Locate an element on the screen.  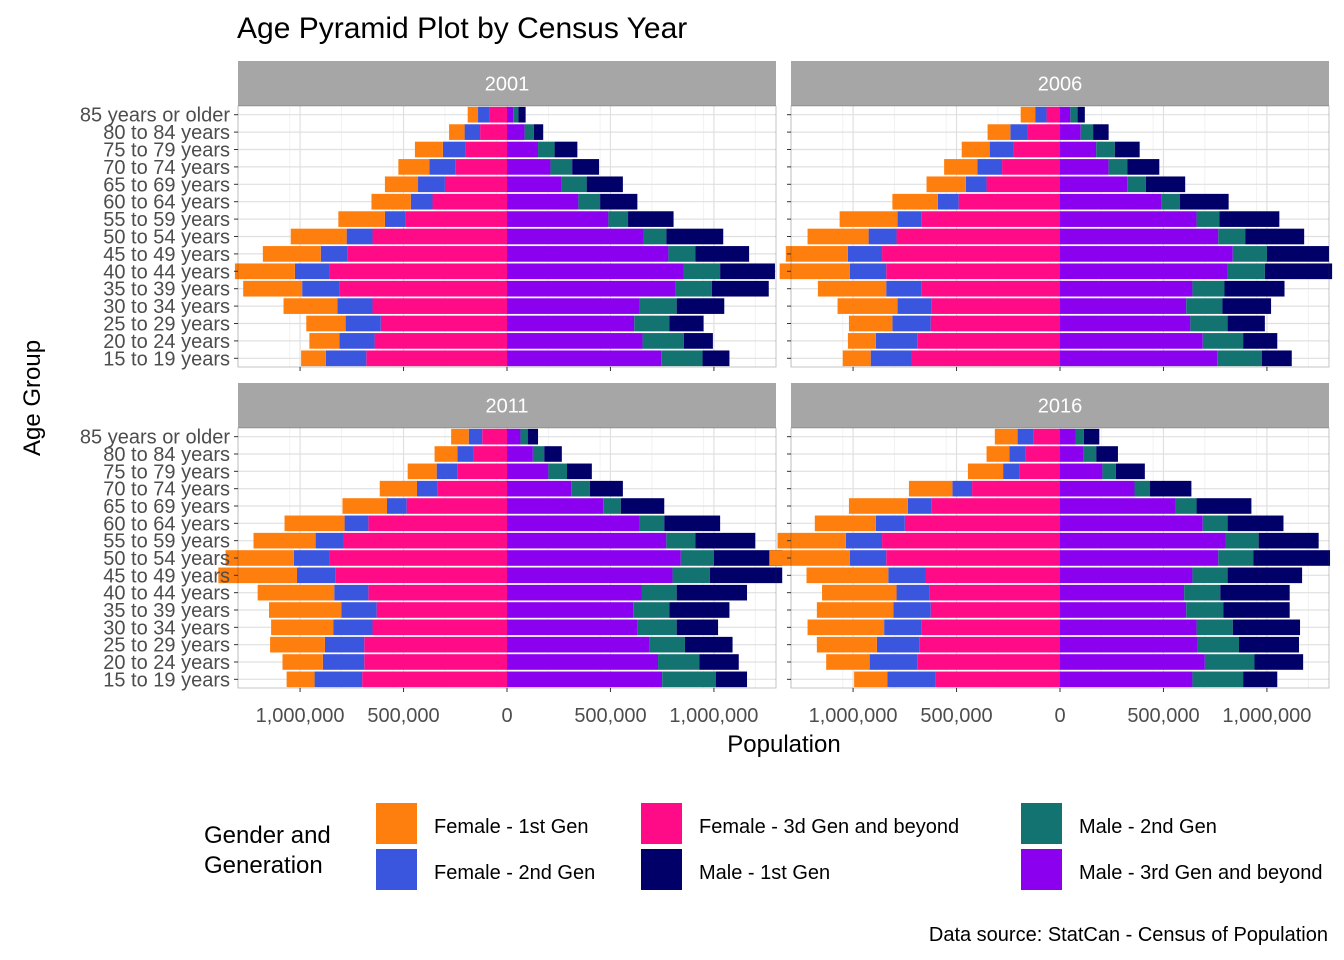
y-tick-label: 80 to 84 years is located at coordinates (166, 133).